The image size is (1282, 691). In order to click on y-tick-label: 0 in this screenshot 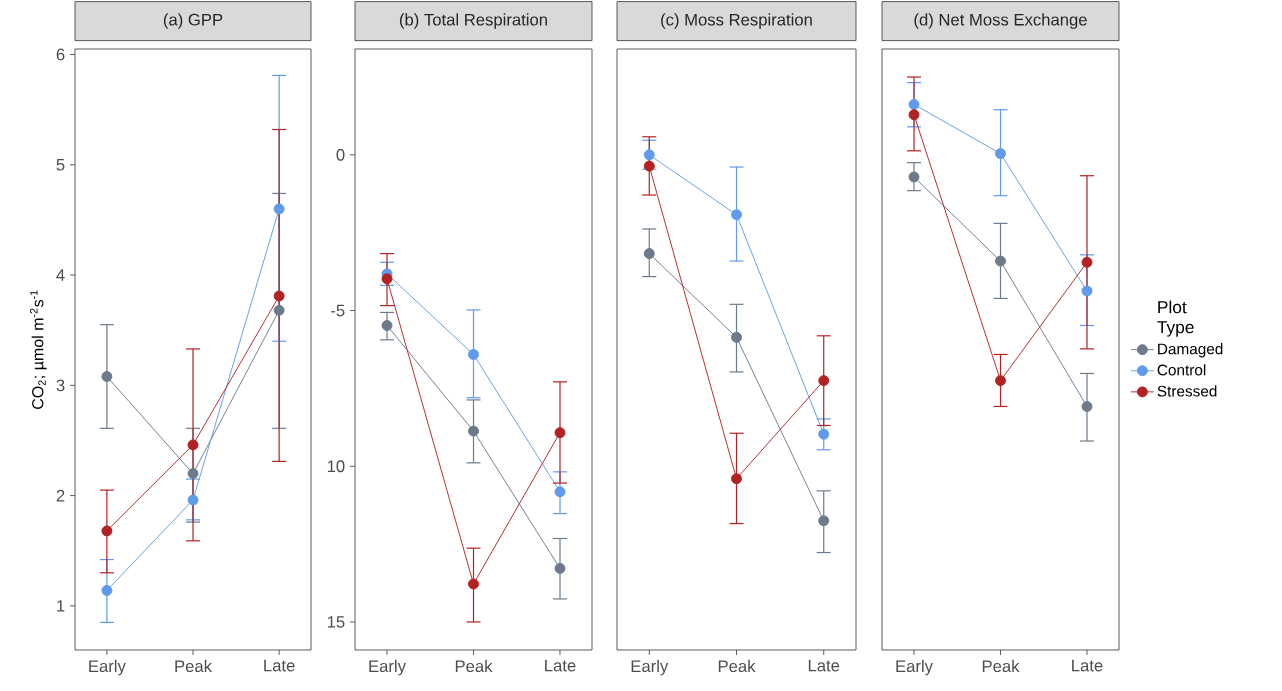, I will do `click(340, 154)`.